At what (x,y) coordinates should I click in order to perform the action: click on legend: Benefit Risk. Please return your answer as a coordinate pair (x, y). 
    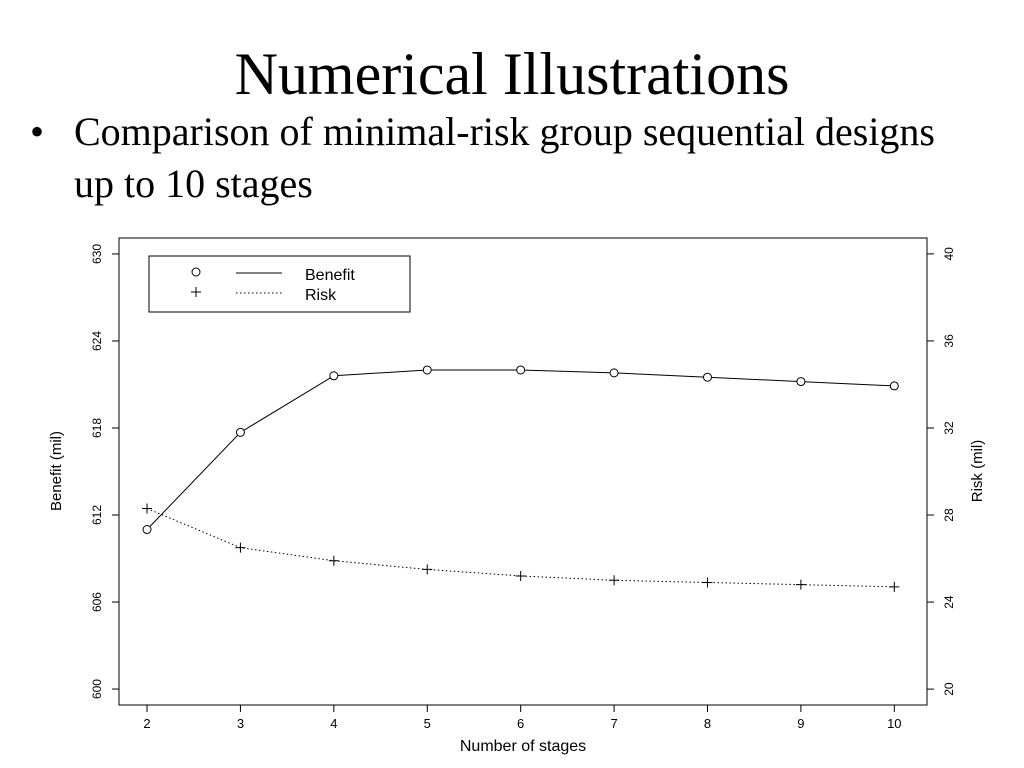
    Looking at the image, I should click on (279, 284).